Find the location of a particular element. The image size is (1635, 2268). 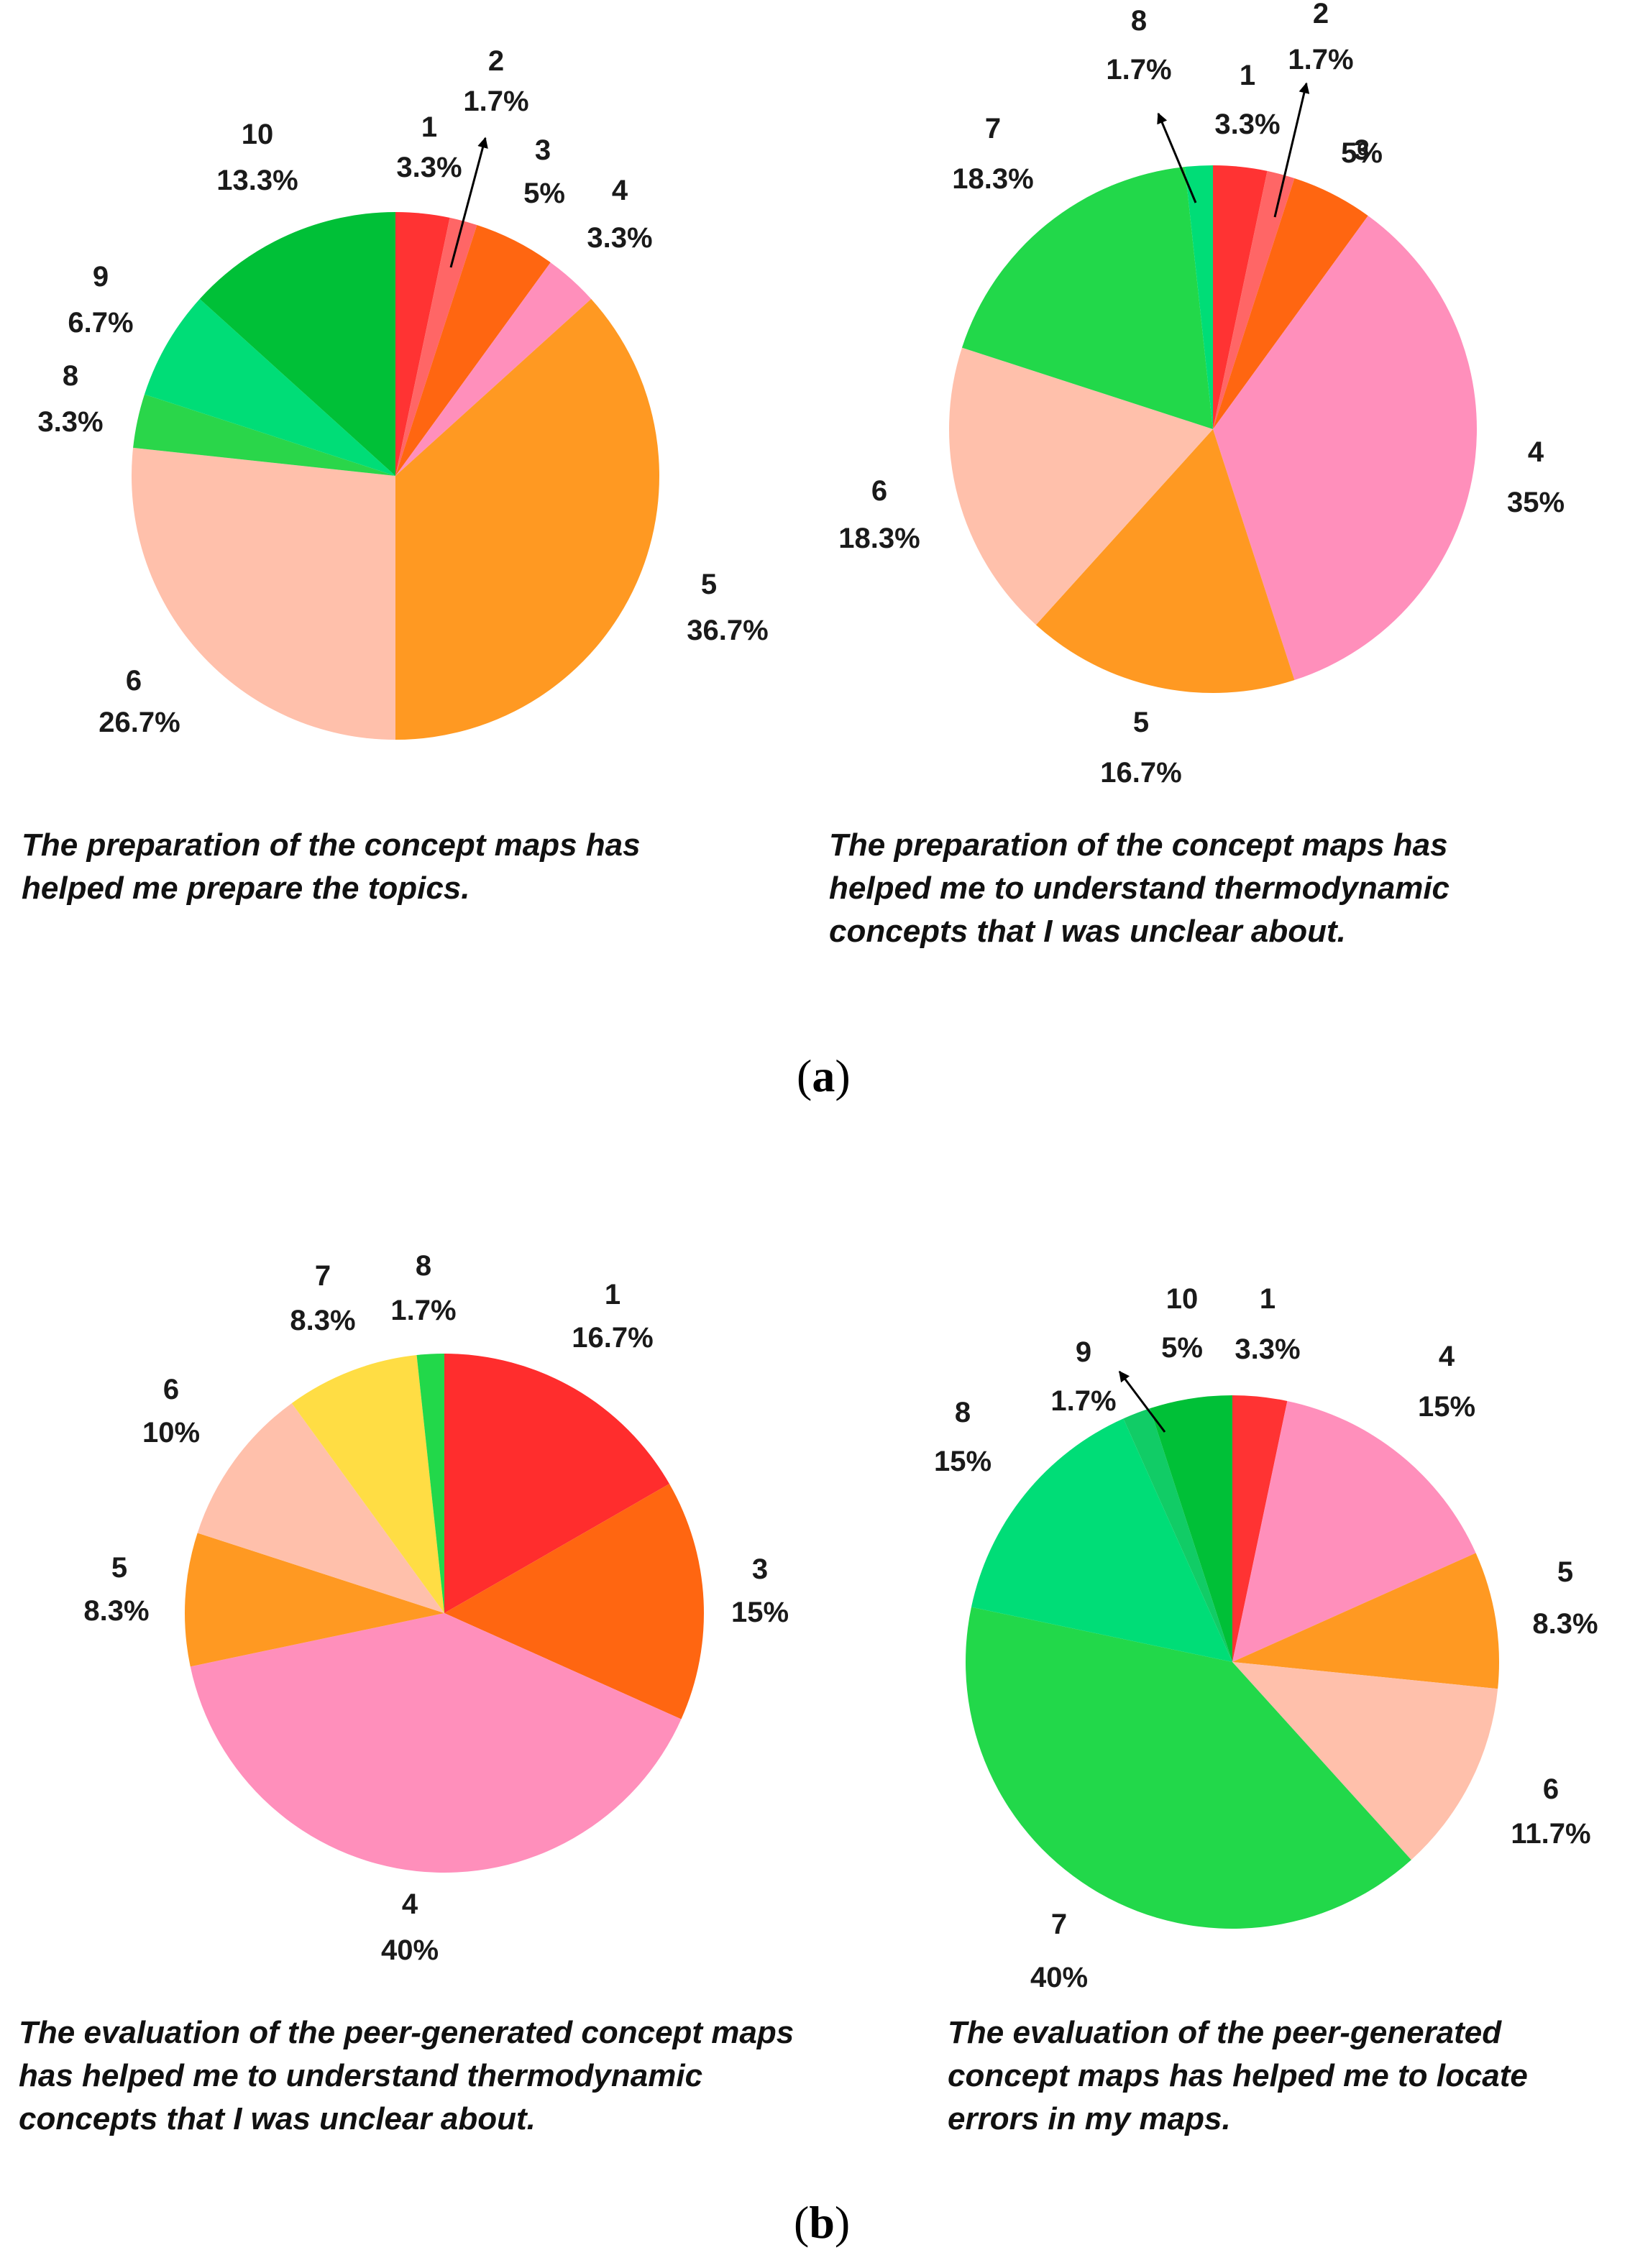

slice-percent-label: 11.7% is located at coordinates (1550, 1834).